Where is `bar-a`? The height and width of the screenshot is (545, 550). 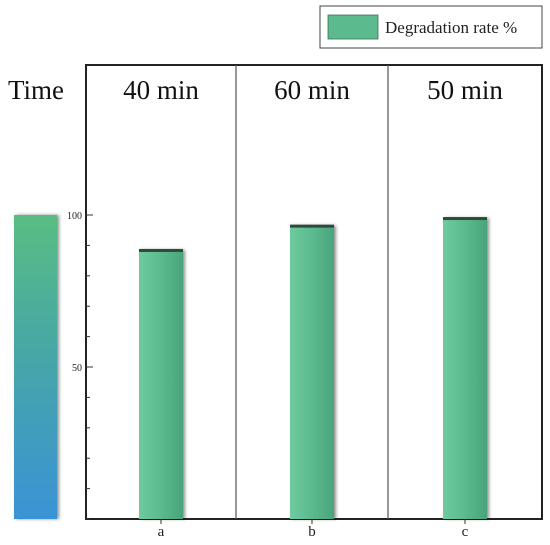
bar-a is located at coordinates (161, 384).